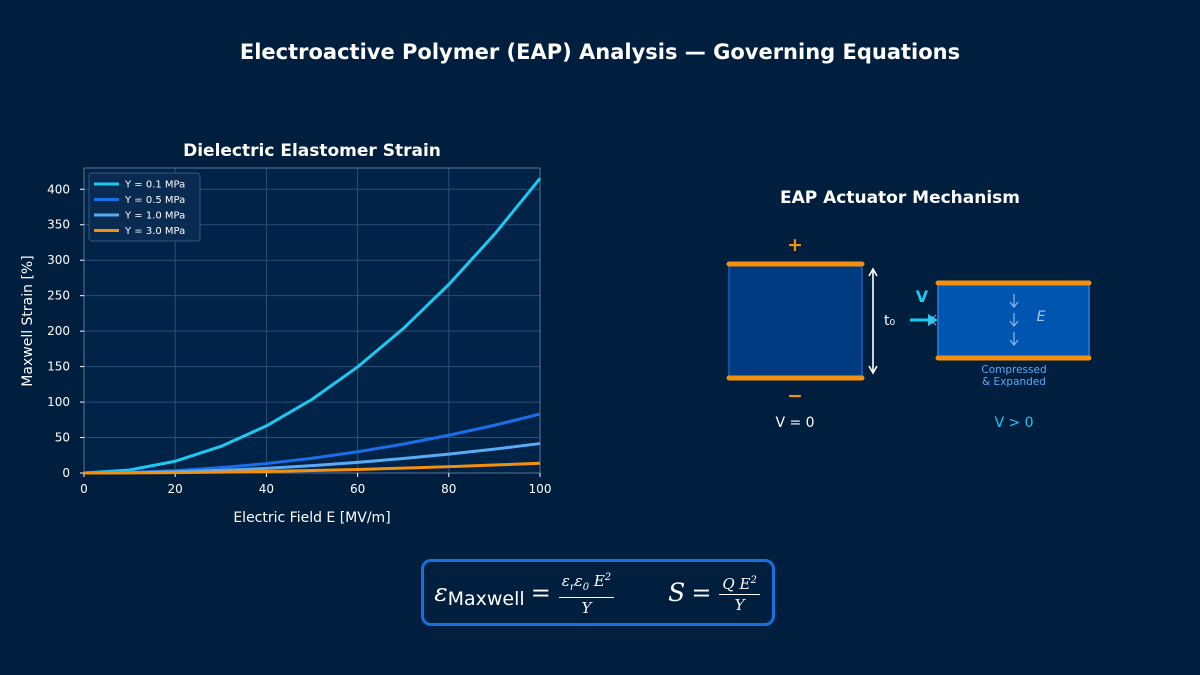 This screenshot has width=1200, height=675. I want to click on thickness-label: t₀, so click(889, 321).